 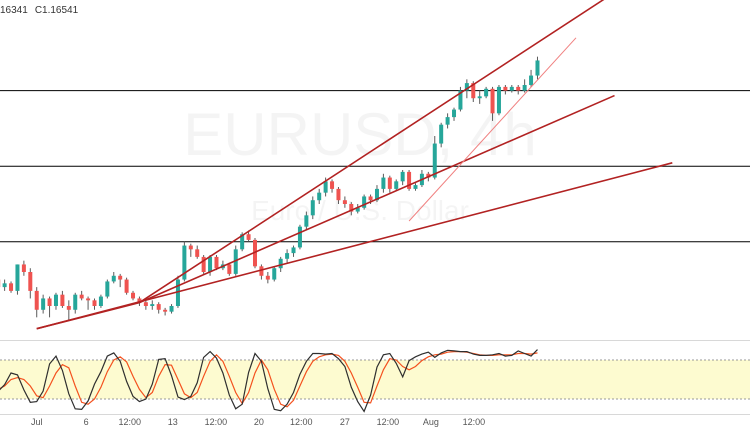 I want to click on time-tick-label: 6, so click(x=86, y=422).